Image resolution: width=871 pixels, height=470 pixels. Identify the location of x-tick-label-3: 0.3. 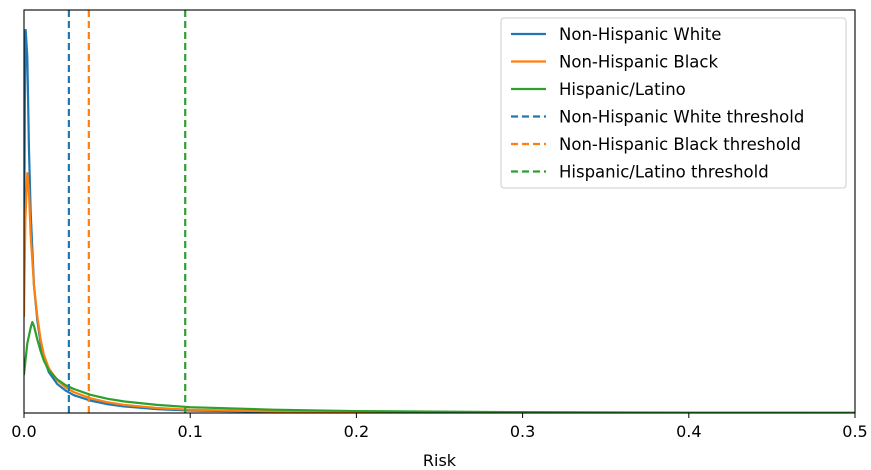
(522, 431).